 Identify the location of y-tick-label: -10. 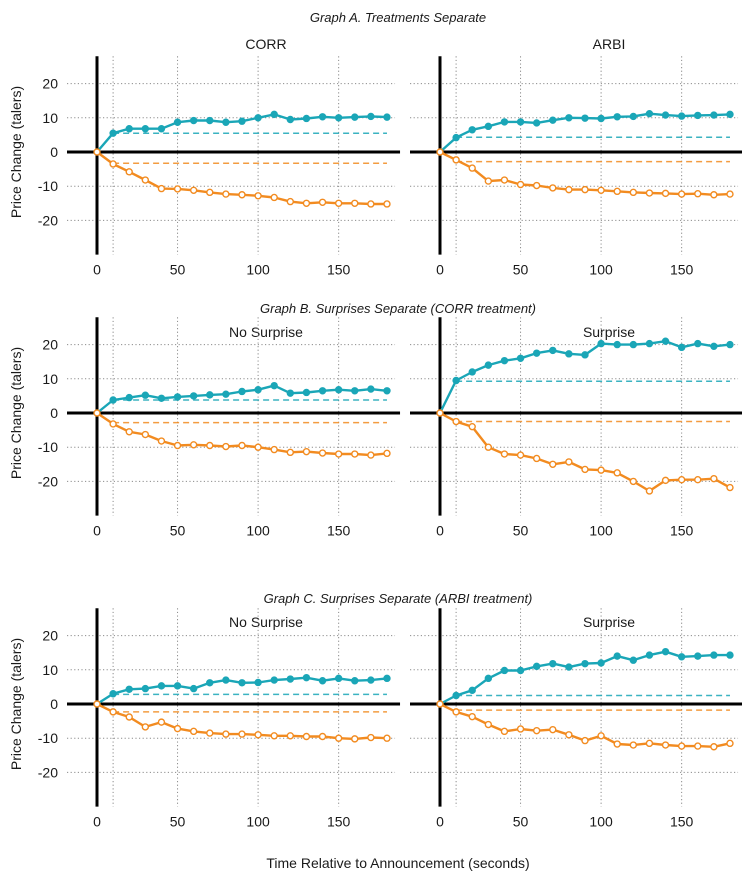
(48, 447).